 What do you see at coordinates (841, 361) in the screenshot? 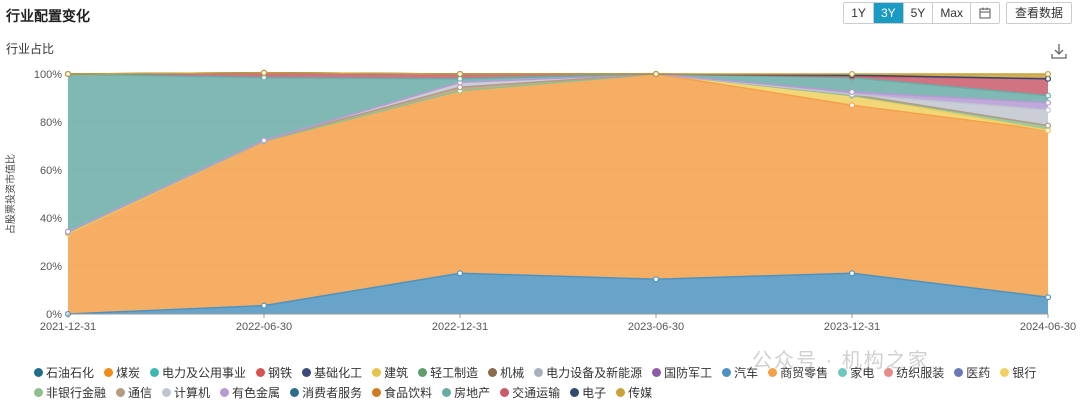
I see `watermark: 公众号 · 机构之家` at bounding box center [841, 361].